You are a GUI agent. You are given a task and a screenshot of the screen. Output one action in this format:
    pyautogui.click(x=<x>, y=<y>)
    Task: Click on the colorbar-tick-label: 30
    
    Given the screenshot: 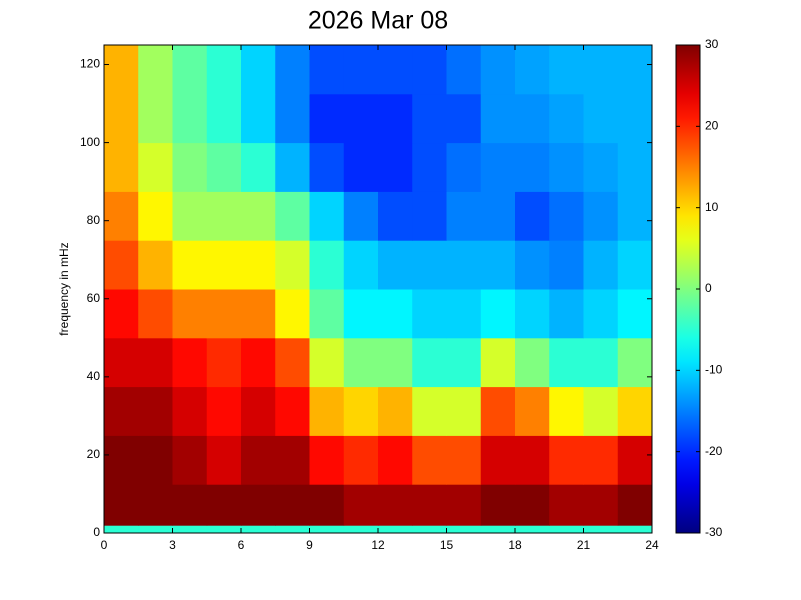 What is the action you would take?
    pyautogui.click(x=712, y=44)
    